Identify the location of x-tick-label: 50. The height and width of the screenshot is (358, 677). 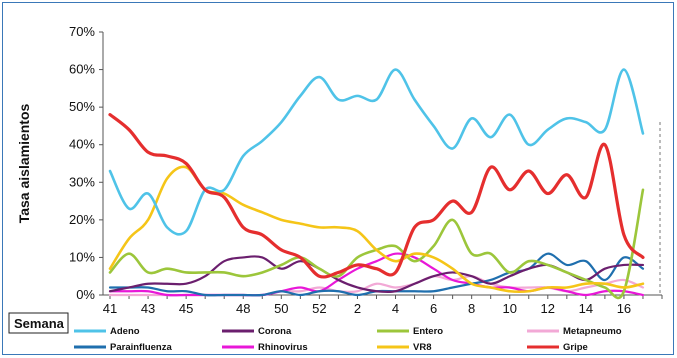
(281, 308).